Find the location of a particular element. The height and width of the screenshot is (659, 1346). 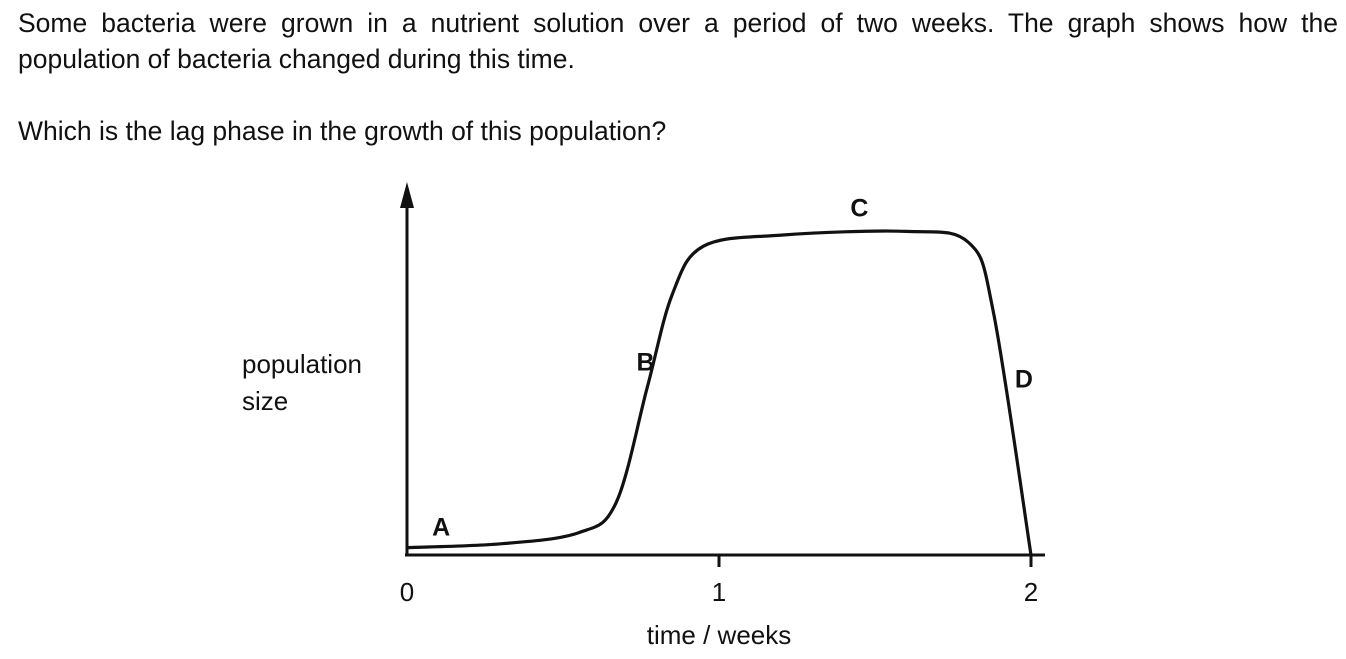

y-axis-arrowhead is located at coordinates (407, 195).